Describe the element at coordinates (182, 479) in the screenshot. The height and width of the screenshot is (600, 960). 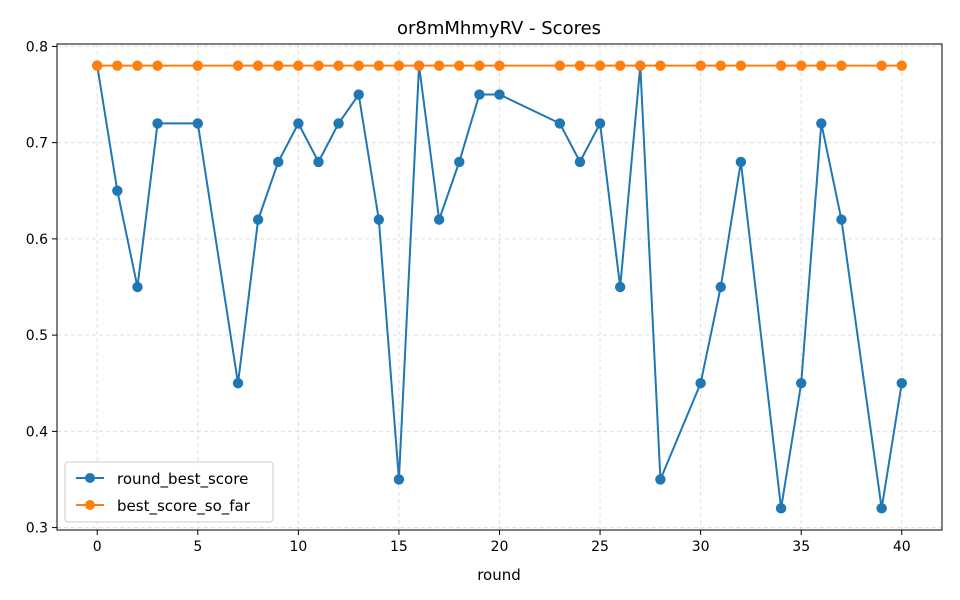
I see `legend-label-round-best-score: round_best_score` at that location.